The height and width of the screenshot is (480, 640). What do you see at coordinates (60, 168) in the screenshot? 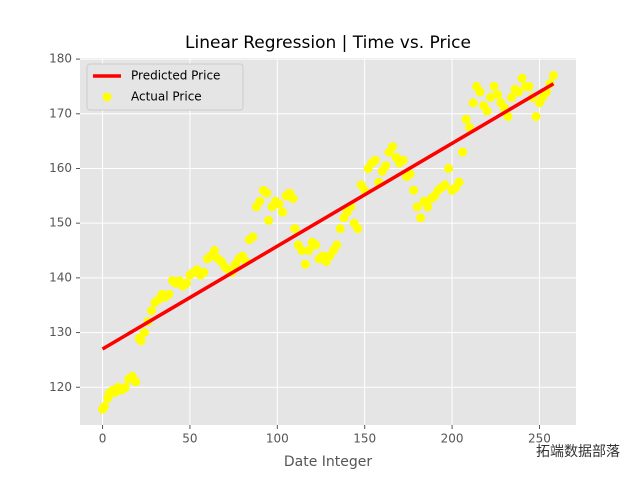
I see `y-tick-label: 160` at bounding box center [60, 168].